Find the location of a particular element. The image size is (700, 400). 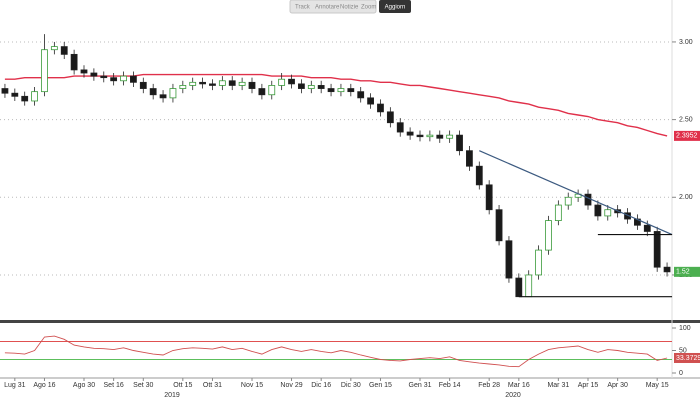

year-label: 2020 is located at coordinates (513, 395).